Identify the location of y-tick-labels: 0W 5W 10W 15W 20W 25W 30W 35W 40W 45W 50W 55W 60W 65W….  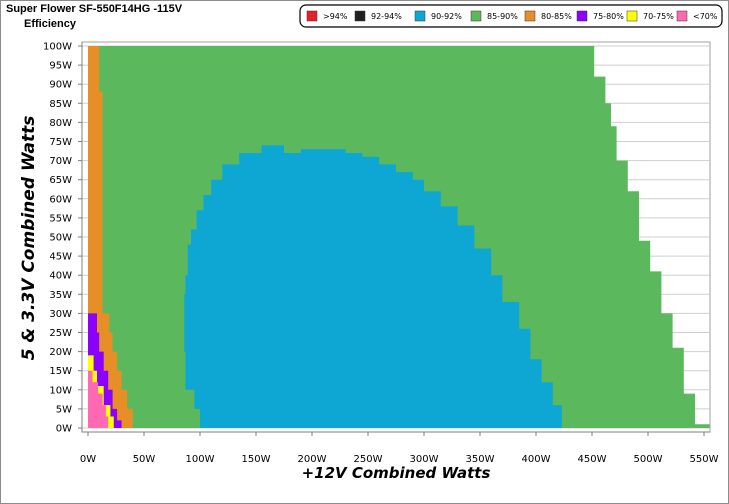
(62, 238).